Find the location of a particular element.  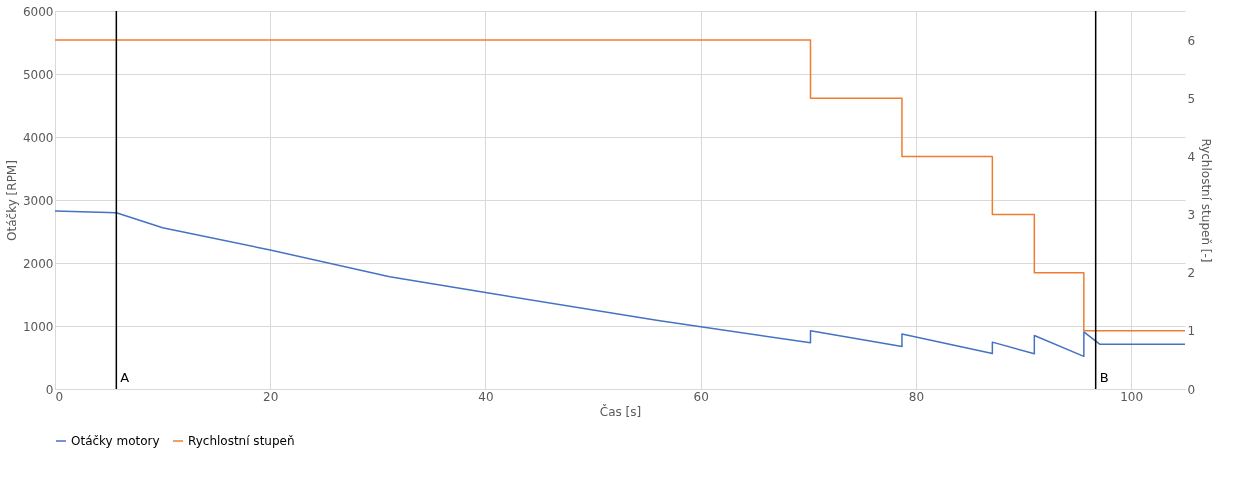

ref-line-label: B is located at coordinates (1104, 377).